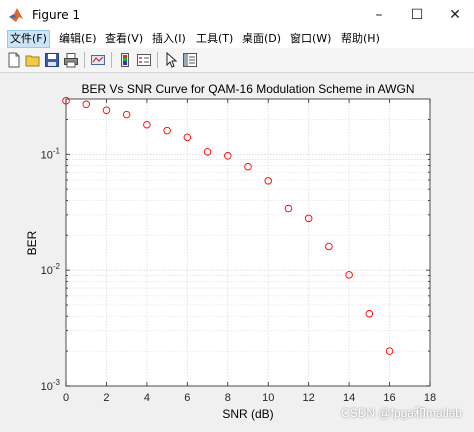 The image size is (474, 432). Describe the element at coordinates (455, 15) in the screenshot. I see `close-button: ✕` at that location.